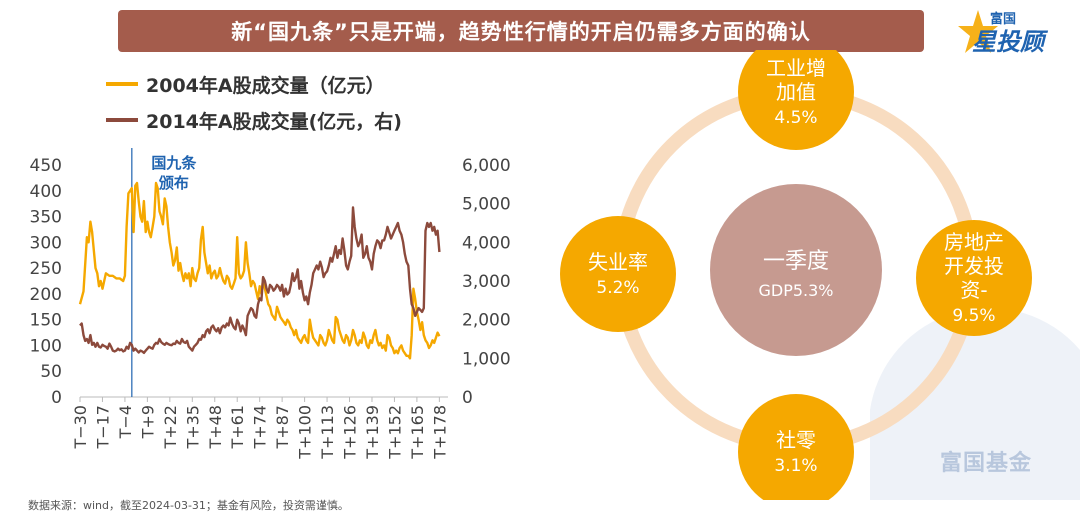 This screenshot has height=515, width=1080. I want to click on emblem-shape, so click(975, 403).